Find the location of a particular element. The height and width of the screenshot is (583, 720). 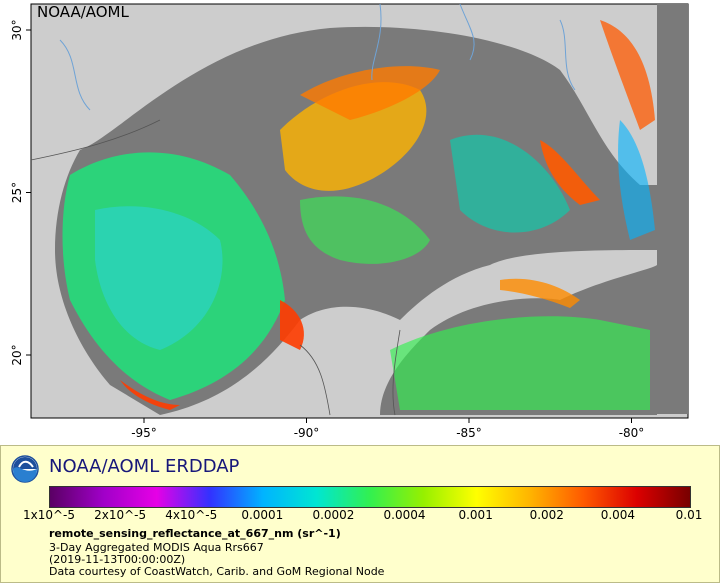

rivers-layer is located at coordinates (317, 57).